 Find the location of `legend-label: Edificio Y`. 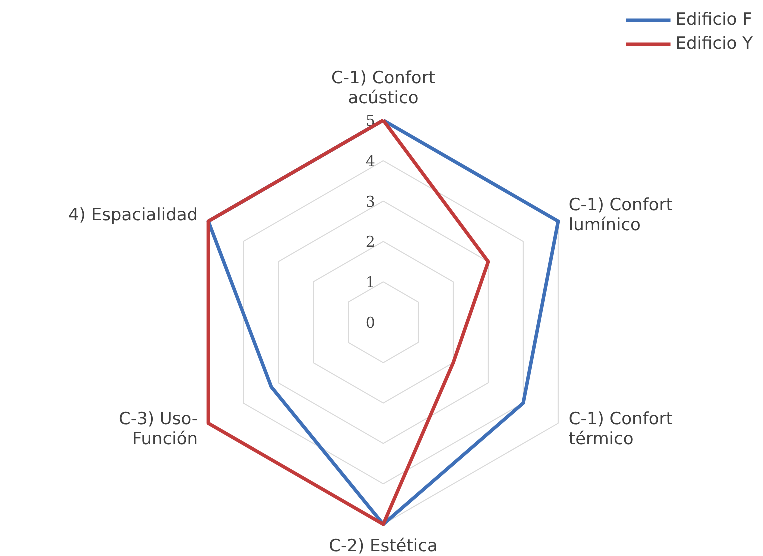

legend-label: Edificio Y is located at coordinates (714, 44).